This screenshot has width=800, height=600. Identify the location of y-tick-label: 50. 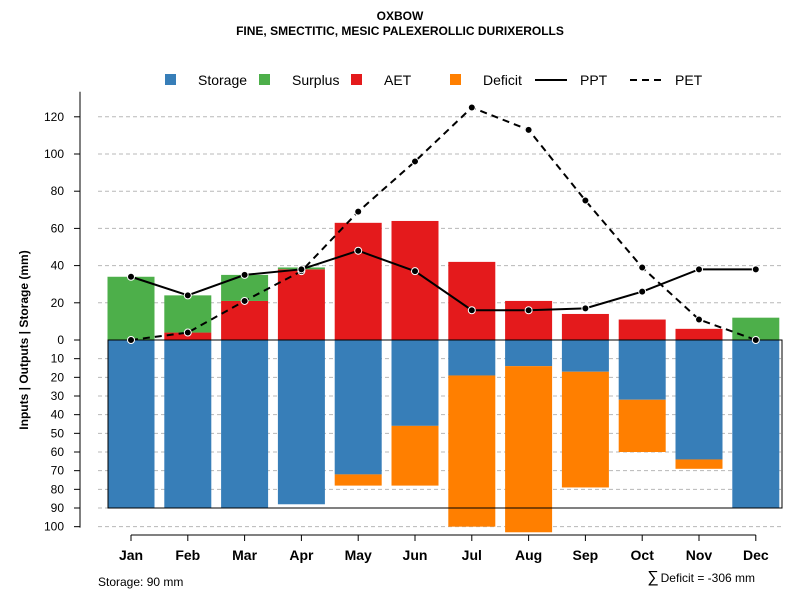
(58, 433).